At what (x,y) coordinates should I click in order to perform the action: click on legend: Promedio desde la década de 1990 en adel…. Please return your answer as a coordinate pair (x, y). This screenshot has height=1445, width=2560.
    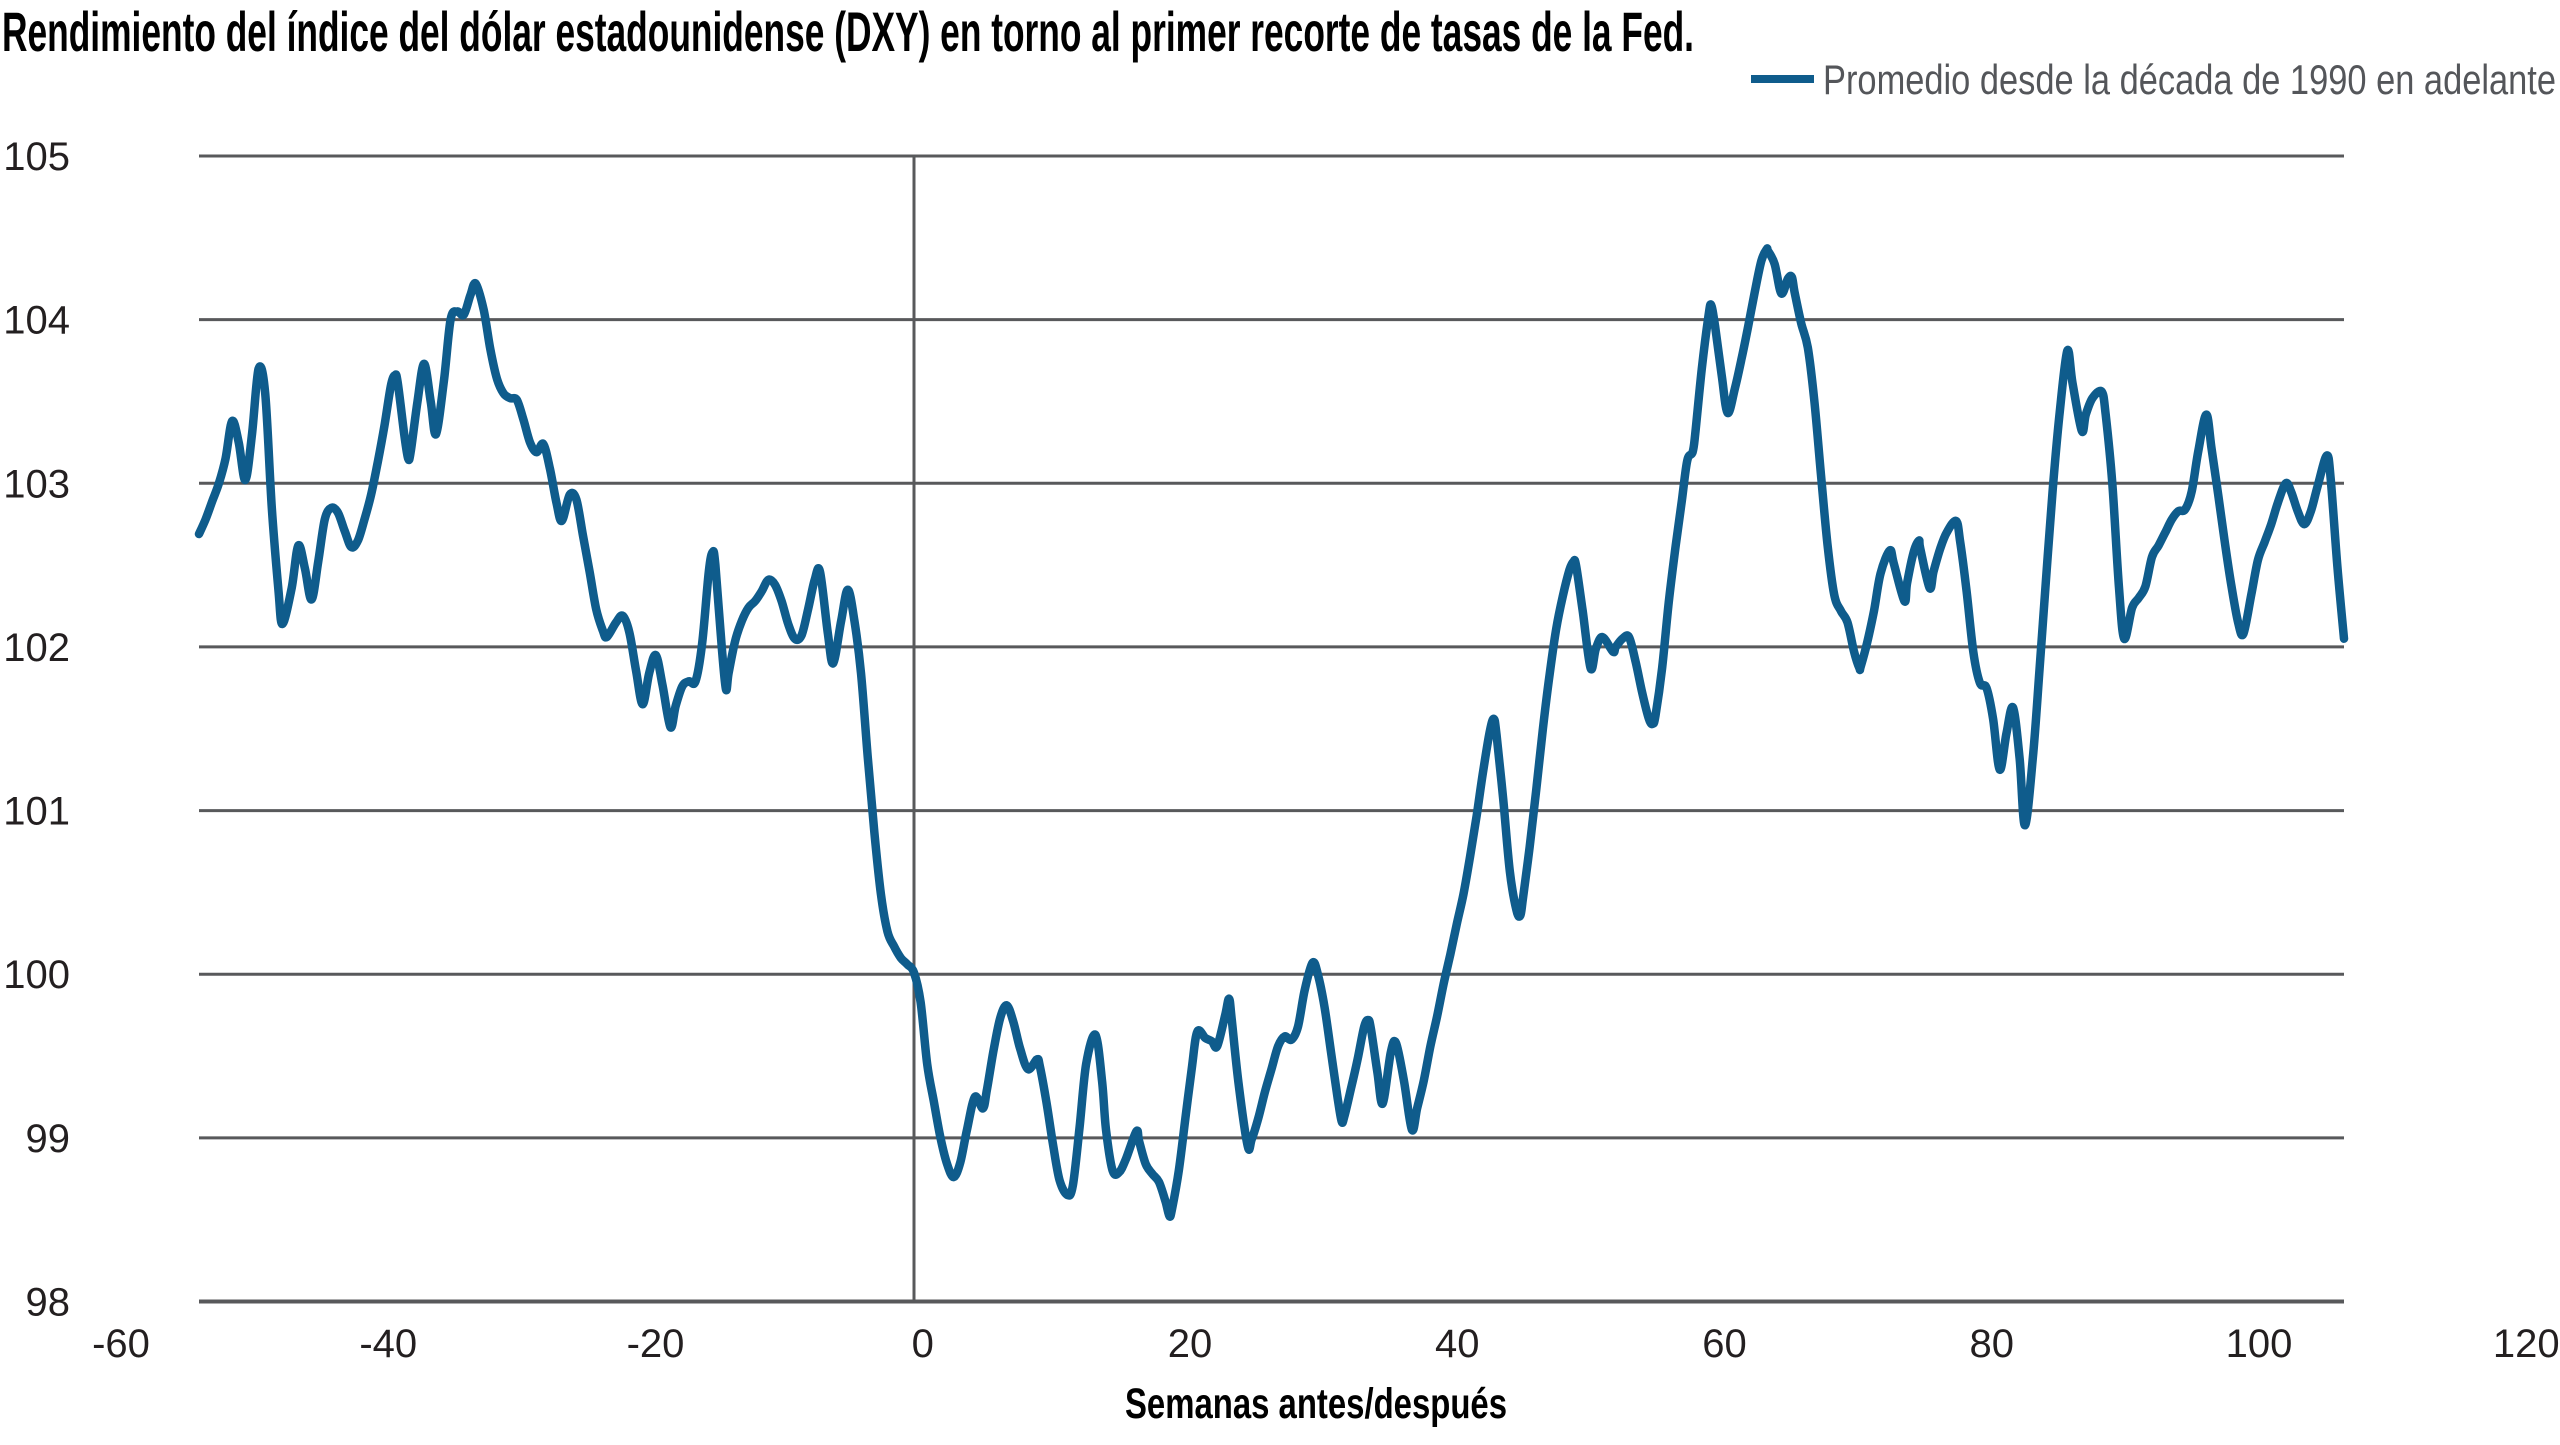
    Looking at the image, I should click on (2153, 79).